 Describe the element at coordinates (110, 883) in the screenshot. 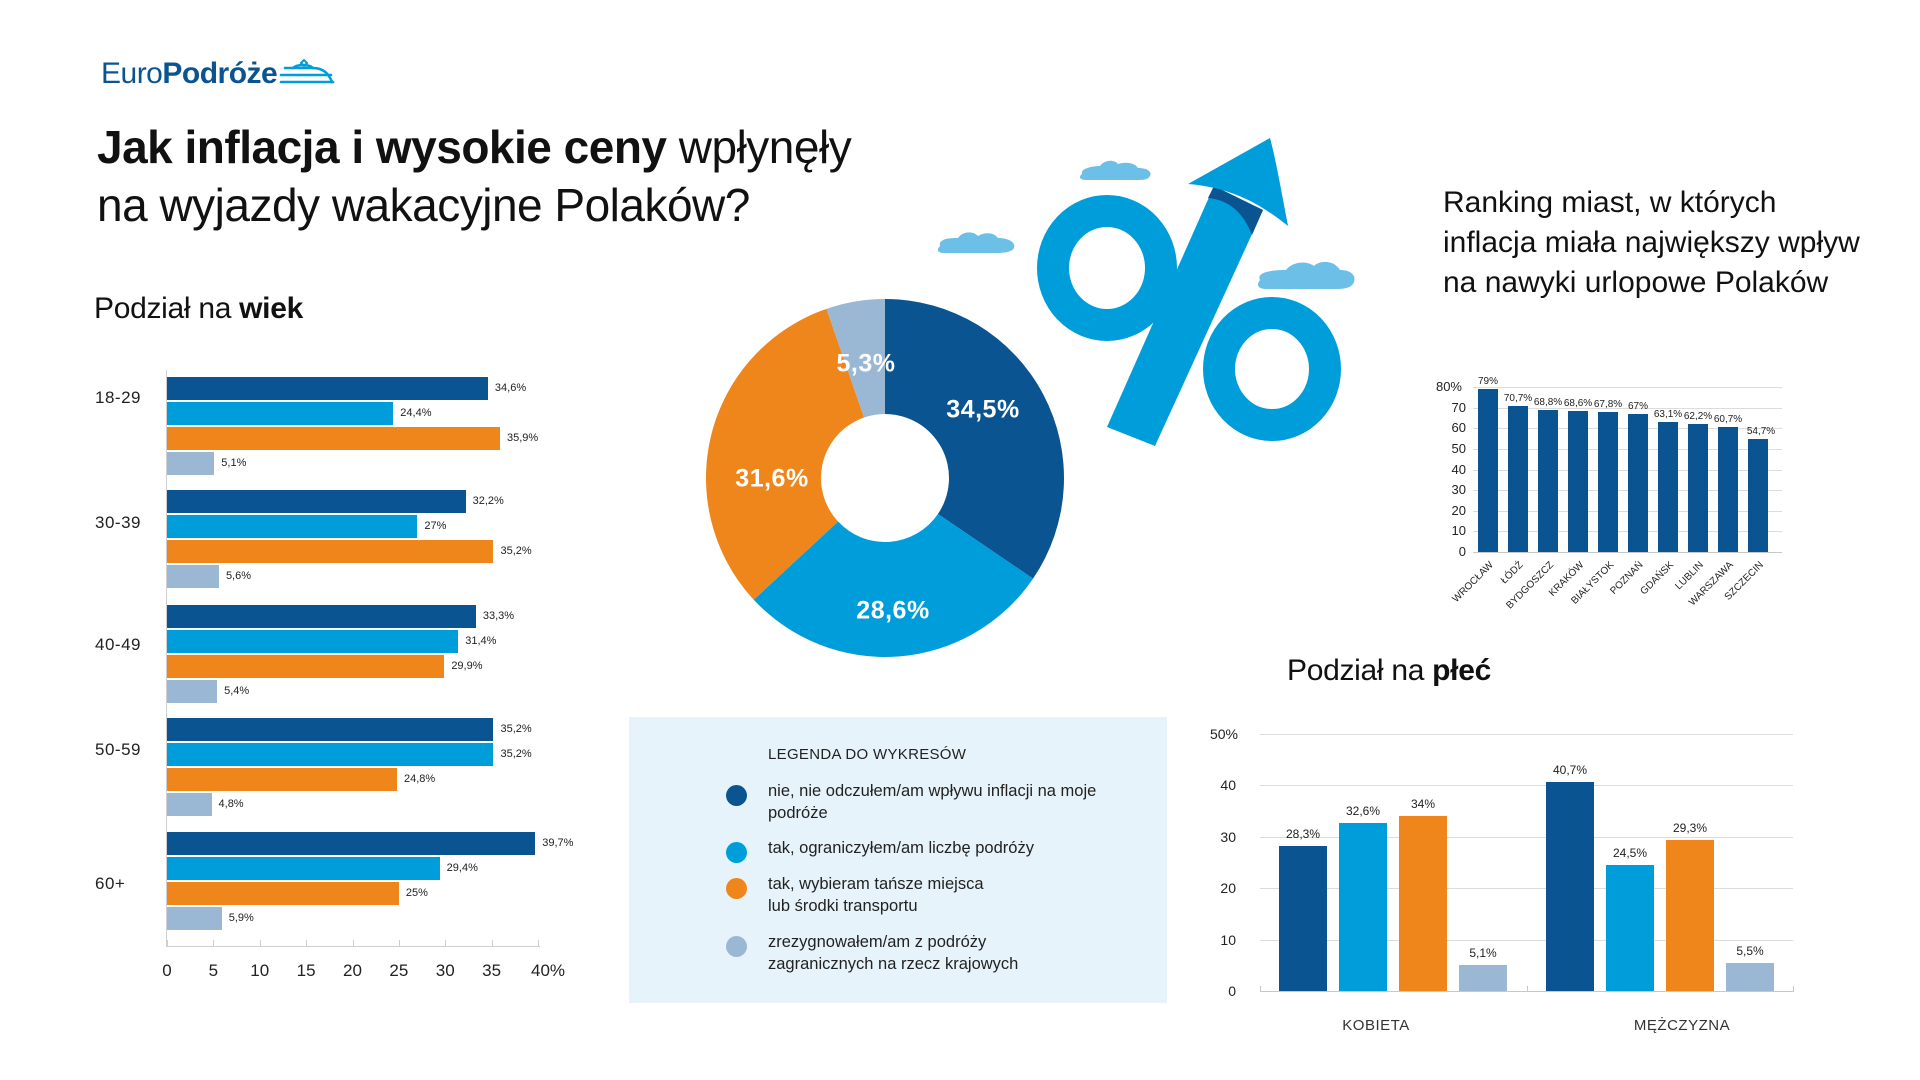

I see `age-group-label: 60+` at that location.